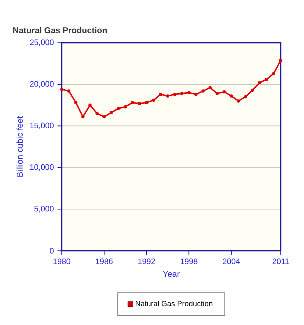 This screenshot has width=304, height=325. I want to click on x-axis-title: Year, so click(171, 274).